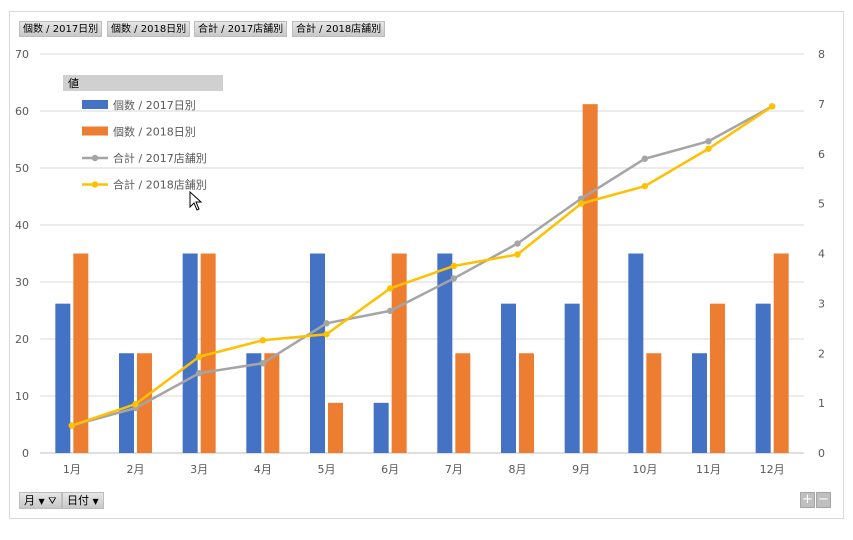 Image resolution: width=853 pixels, height=540 pixels. Describe the element at coordinates (708, 469) in the screenshot. I see `x-tick-label: 11月` at that location.